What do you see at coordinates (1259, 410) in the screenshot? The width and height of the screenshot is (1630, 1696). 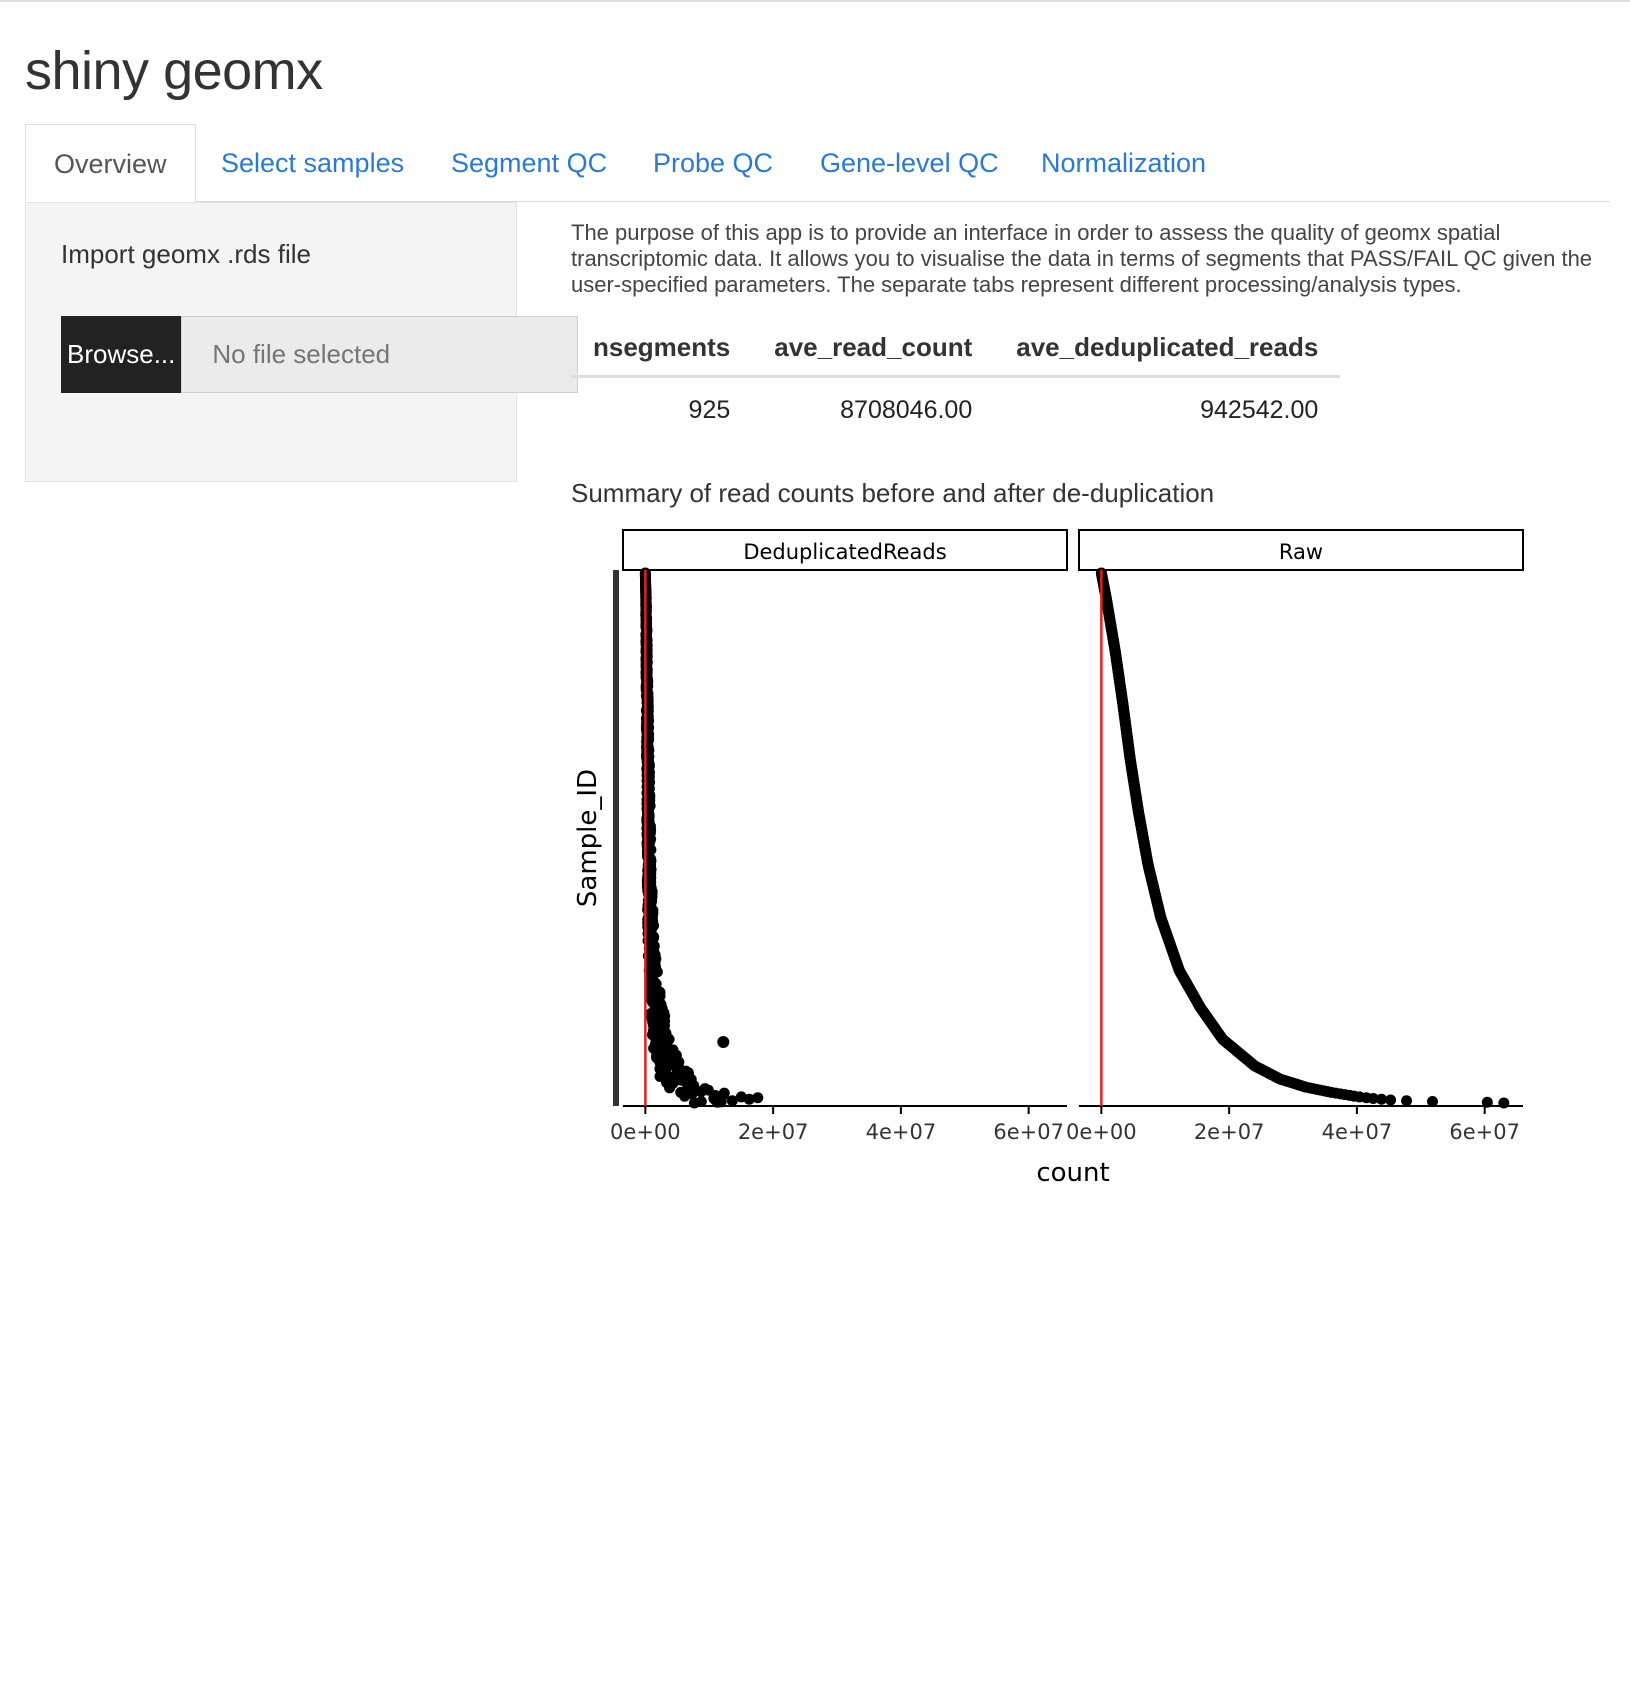 I see `table-cell: 942542.00` at bounding box center [1259, 410].